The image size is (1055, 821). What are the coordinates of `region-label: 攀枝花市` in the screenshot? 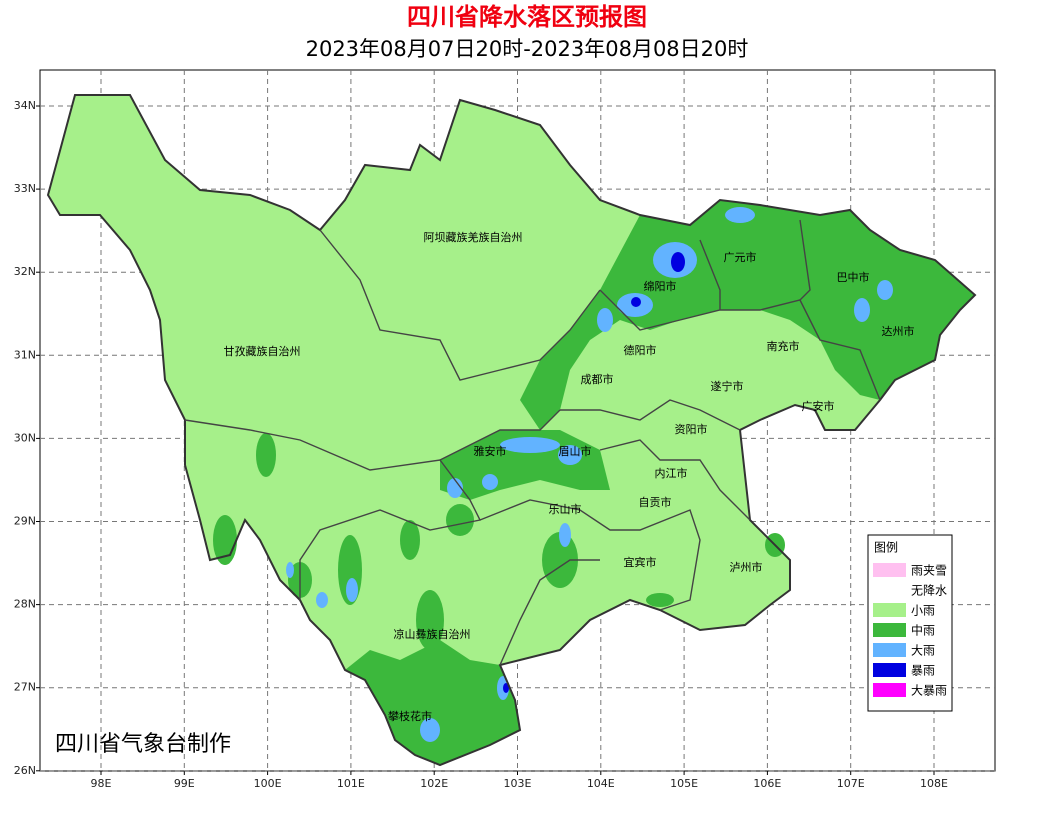 It's located at (410, 716).